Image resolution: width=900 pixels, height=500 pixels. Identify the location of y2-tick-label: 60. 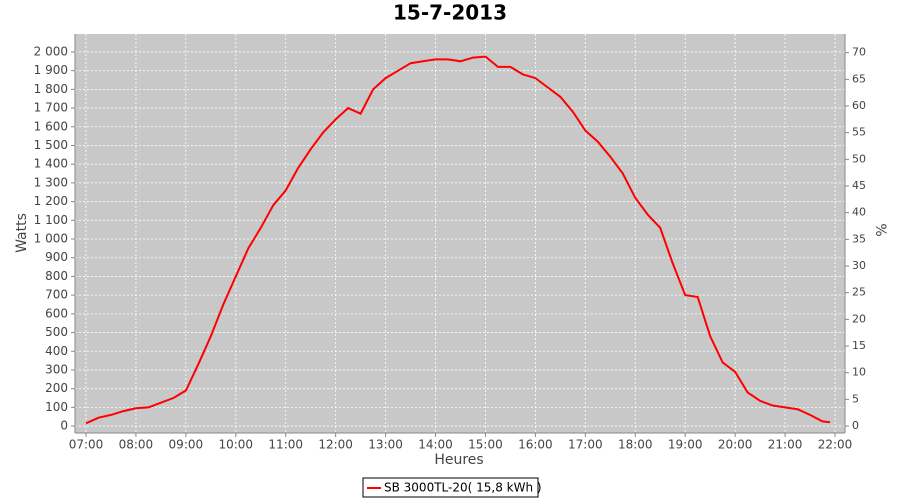
(859, 105).